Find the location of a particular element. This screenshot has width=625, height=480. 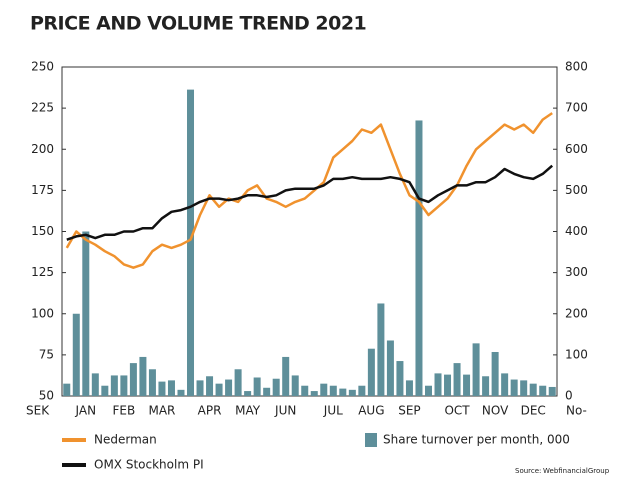

y2-unit: No- is located at coordinates (576, 411).